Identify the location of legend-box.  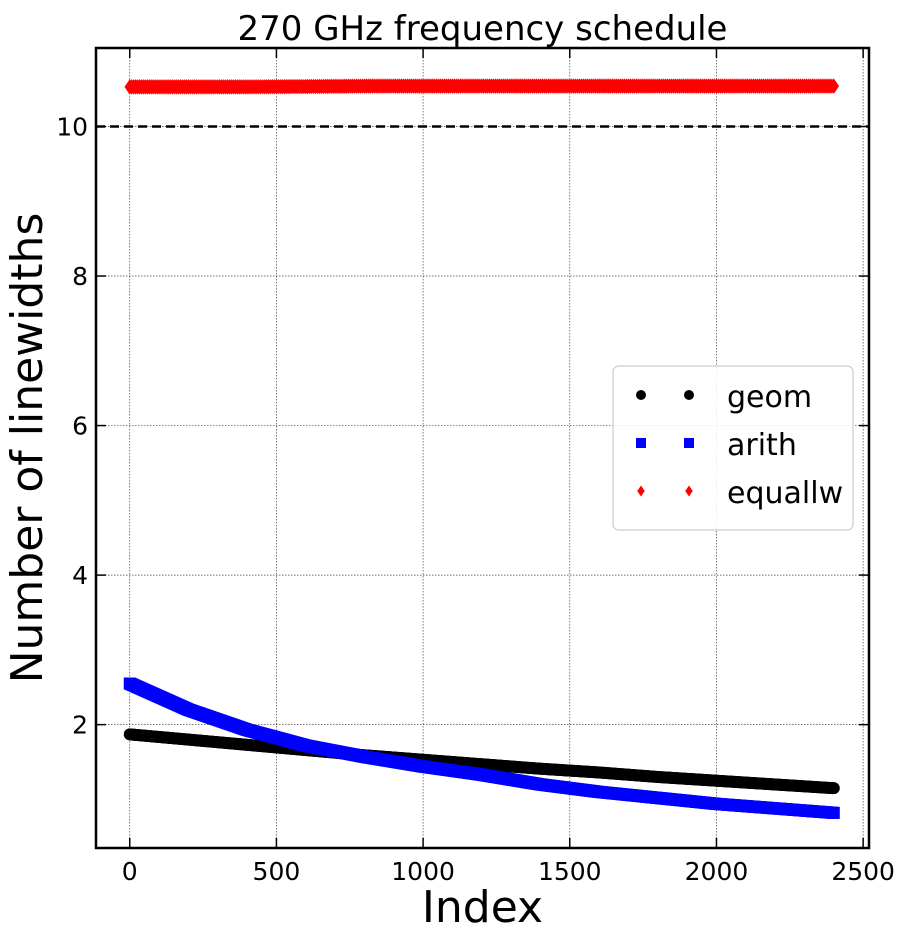
(733, 448).